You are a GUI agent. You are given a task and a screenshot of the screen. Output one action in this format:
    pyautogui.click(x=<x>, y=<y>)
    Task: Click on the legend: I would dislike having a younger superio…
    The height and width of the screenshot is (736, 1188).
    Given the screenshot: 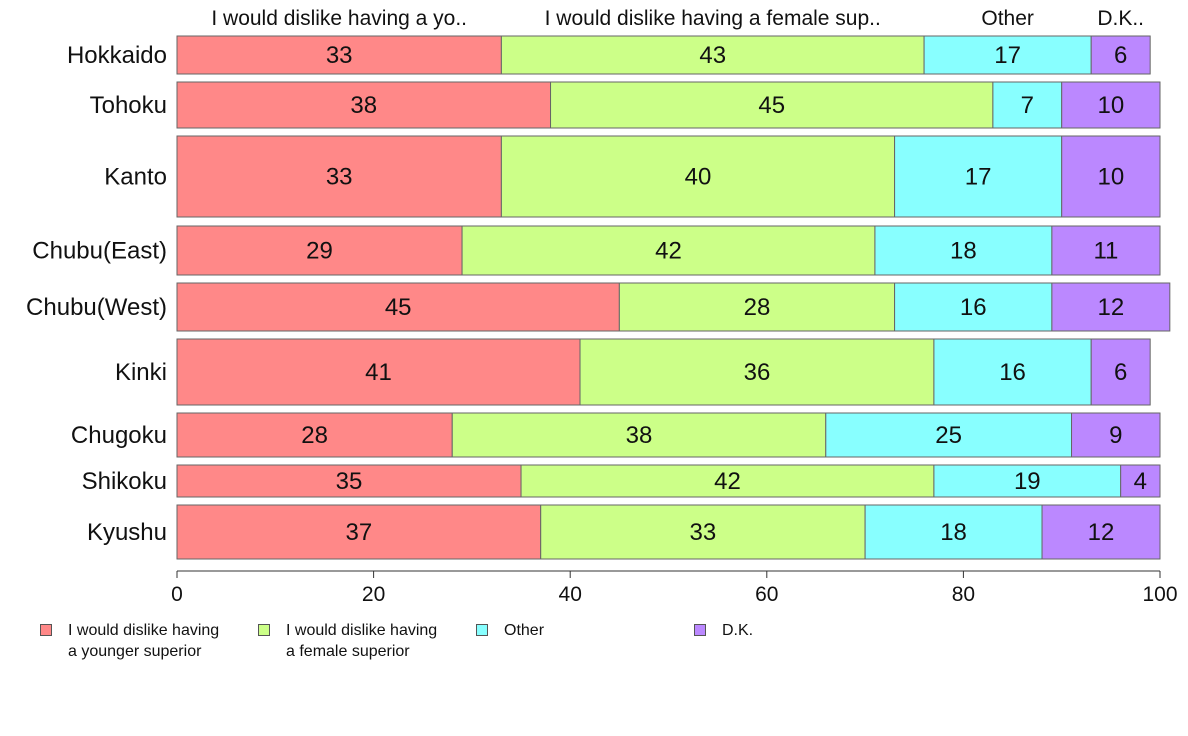 What is the action you would take?
    pyautogui.click(x=594, y=645)
    